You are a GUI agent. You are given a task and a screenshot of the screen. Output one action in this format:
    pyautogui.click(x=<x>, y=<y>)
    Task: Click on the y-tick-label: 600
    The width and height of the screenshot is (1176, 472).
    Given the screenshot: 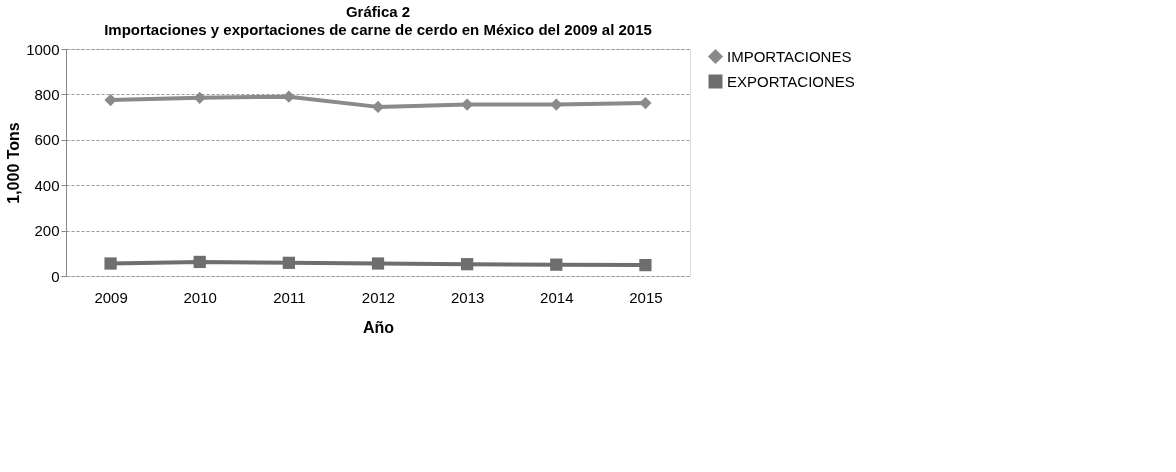 What is the action you would take?
    pyautogui.click(x=47, y=140)
    